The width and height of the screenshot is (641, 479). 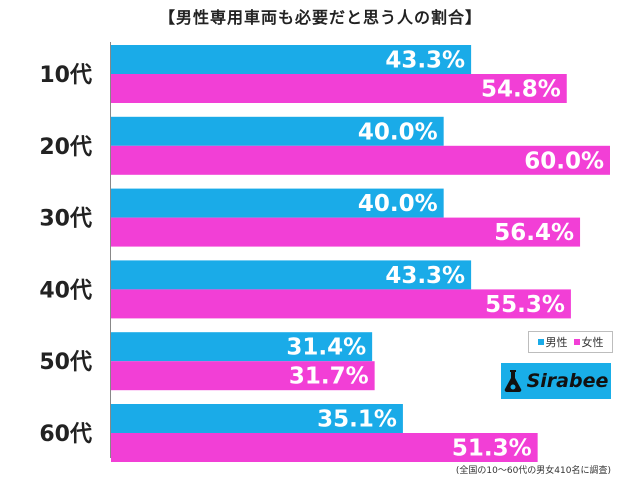 I want to click on category-label: 20代, so click(x=65, y=147).